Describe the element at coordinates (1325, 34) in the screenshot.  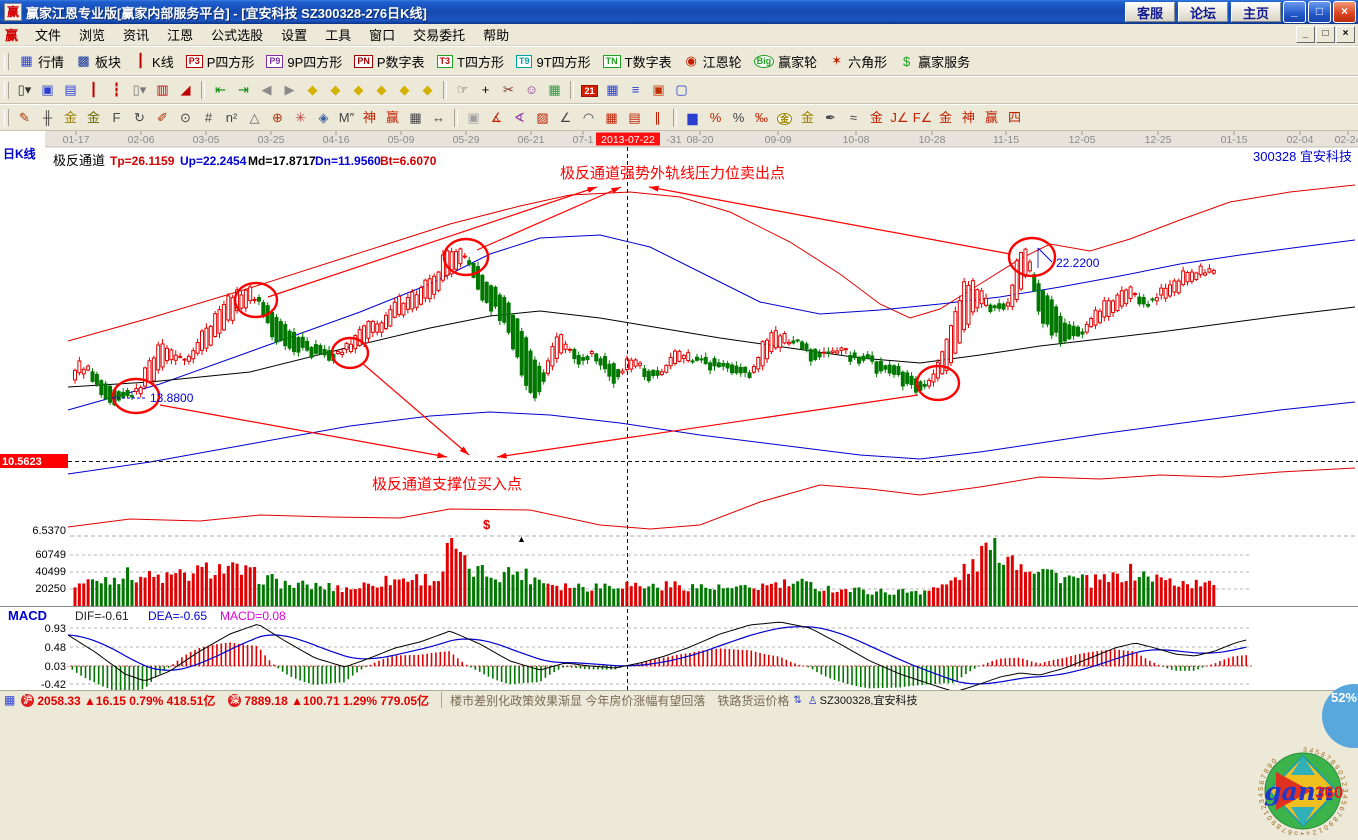
I see `mdi-restore-button: □` at that location.